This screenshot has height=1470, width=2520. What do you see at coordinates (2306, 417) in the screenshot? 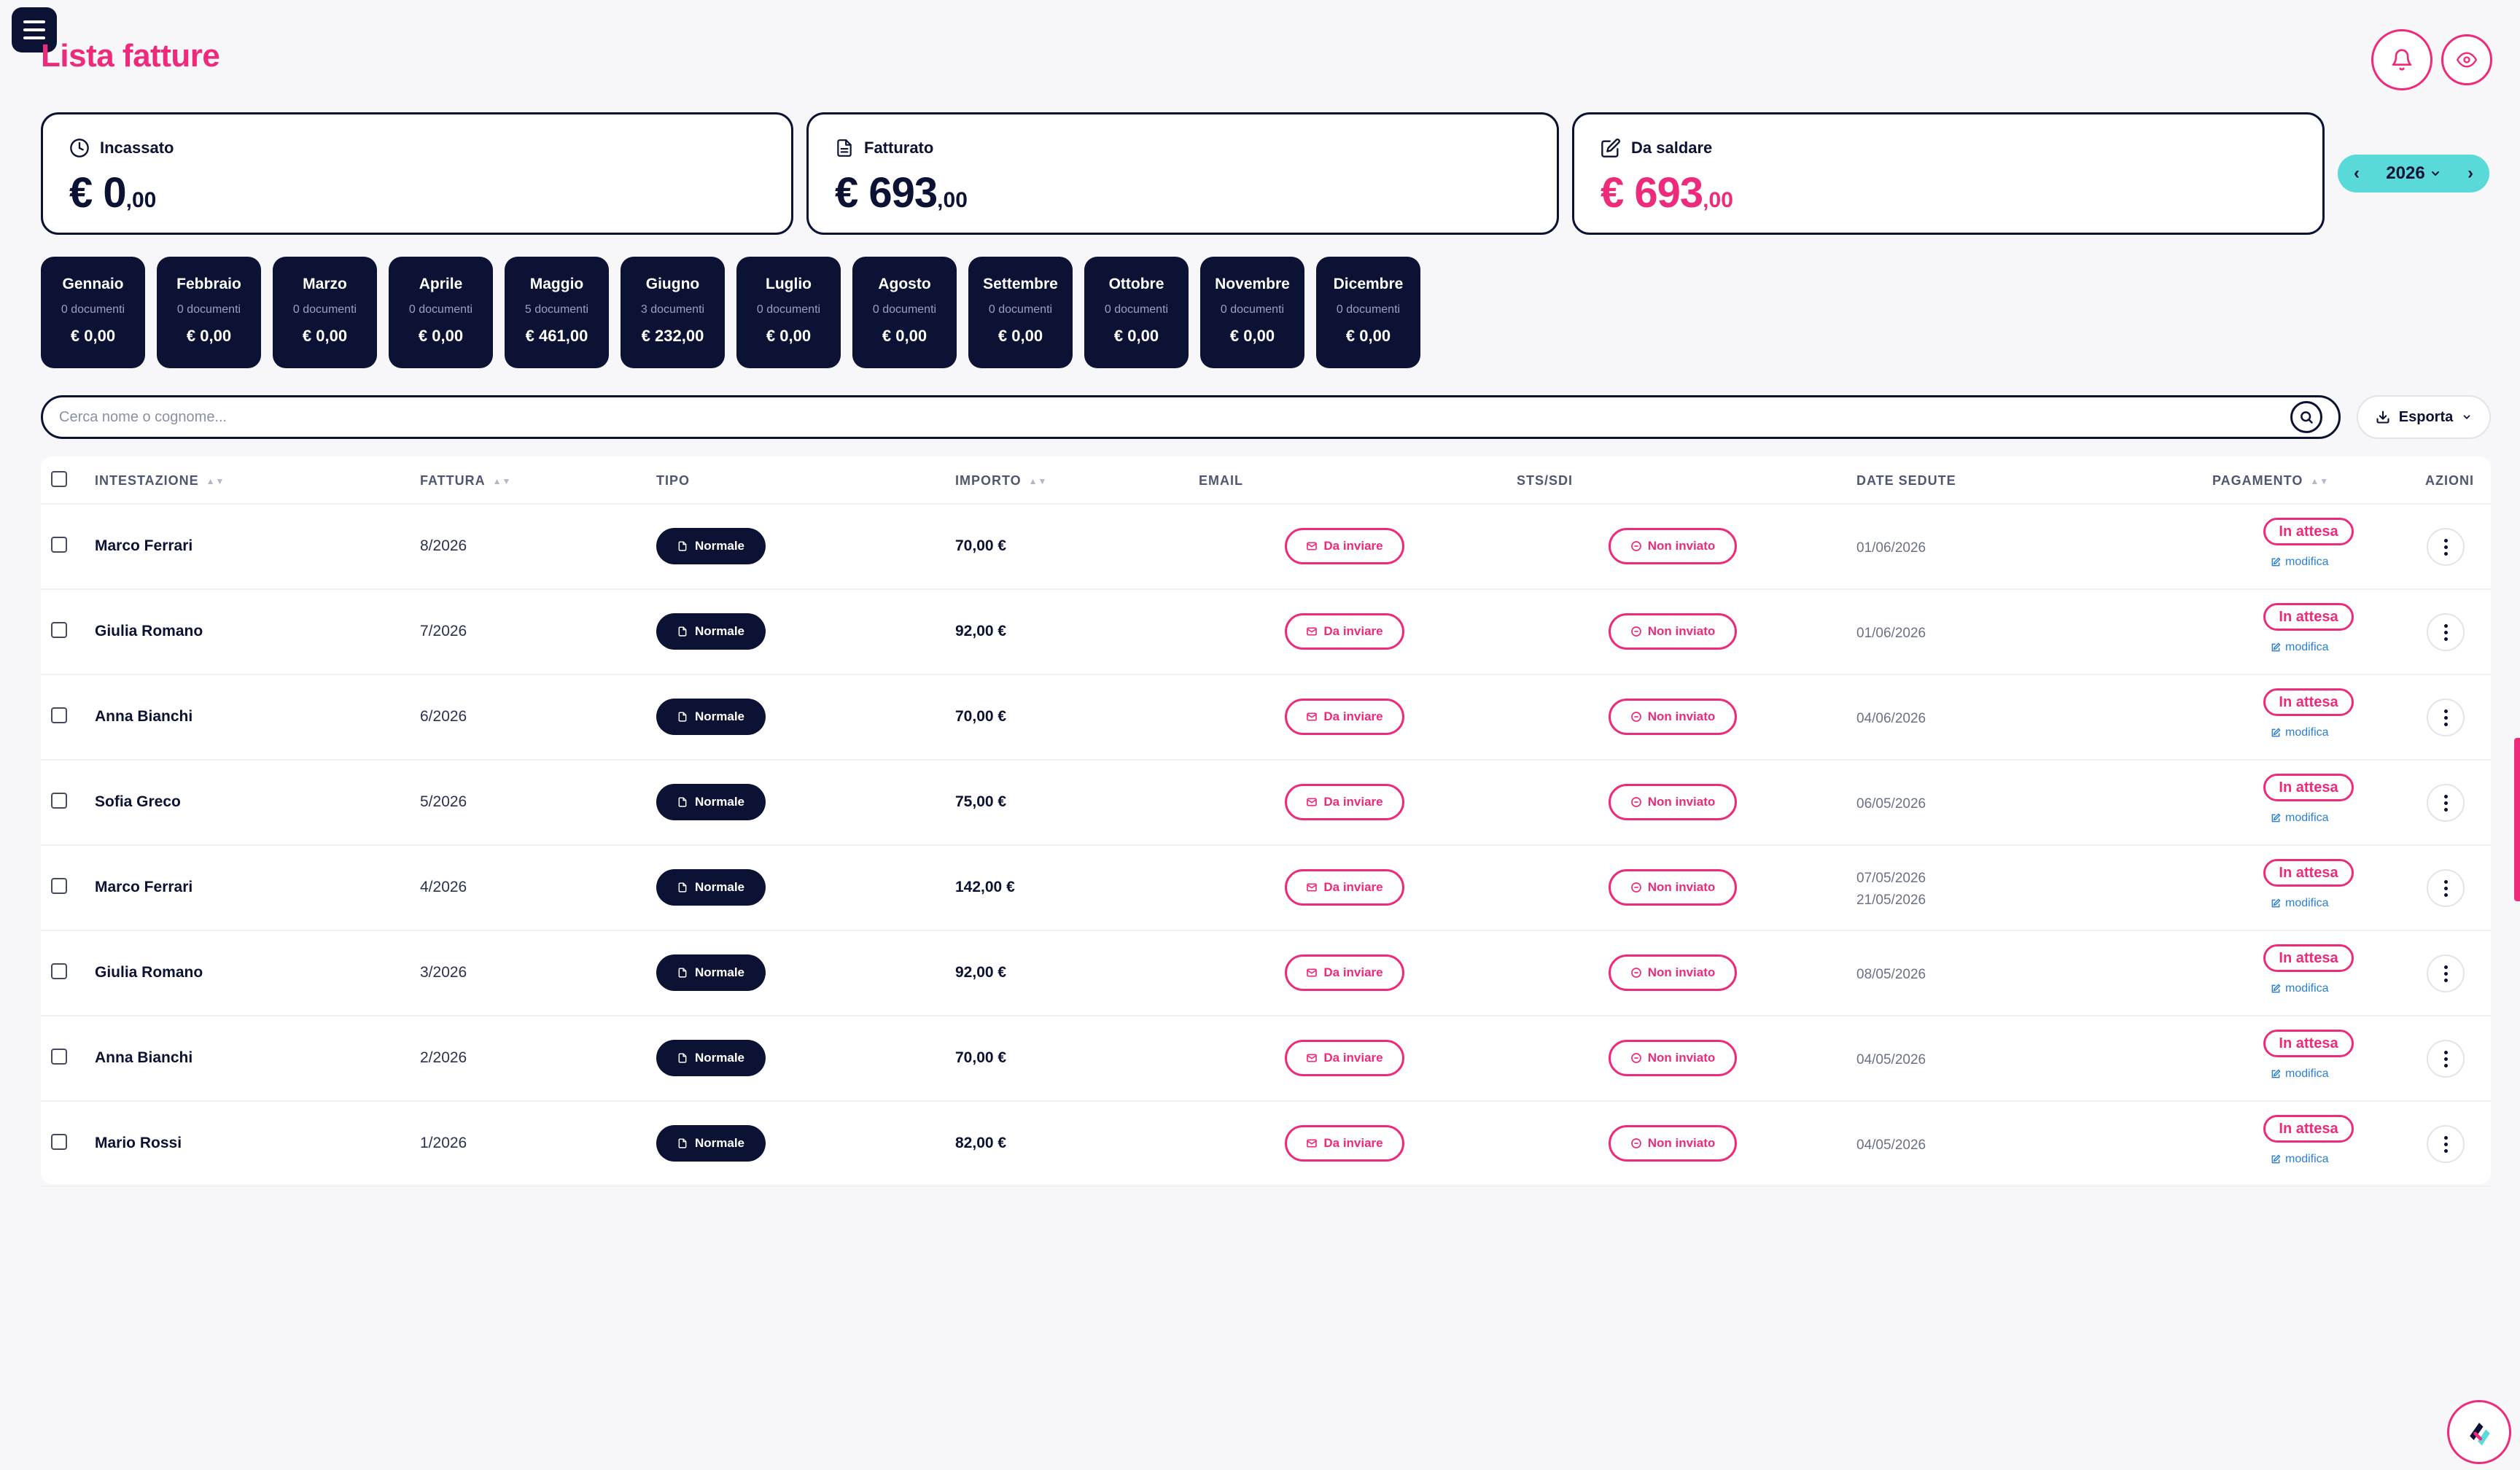
I see `search-button` at bounding box center [2306, 417].